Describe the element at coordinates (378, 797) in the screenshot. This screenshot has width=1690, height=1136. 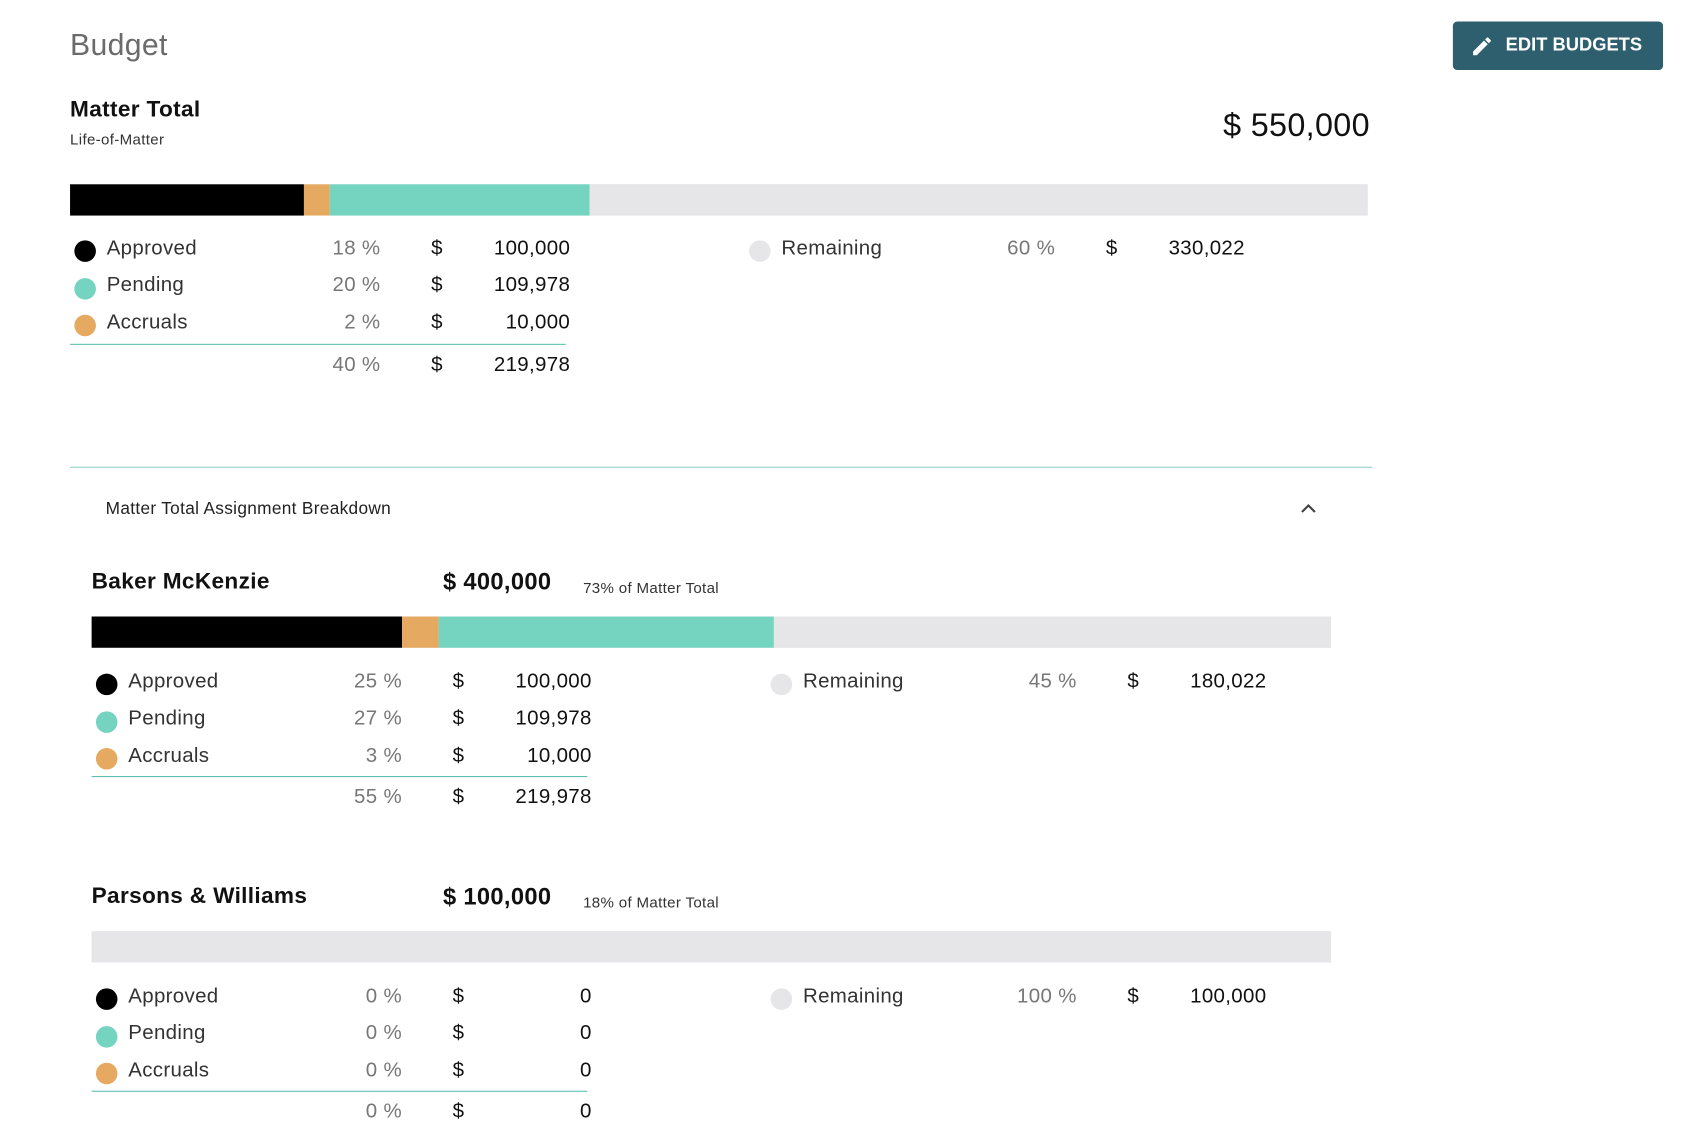
I see `percent: 55 %` at that location.